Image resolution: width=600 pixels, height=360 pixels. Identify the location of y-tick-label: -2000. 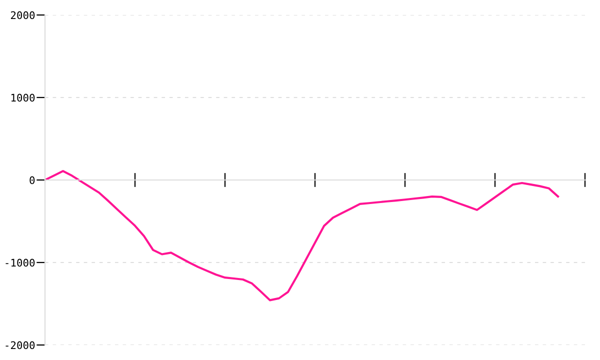
(20, 345).